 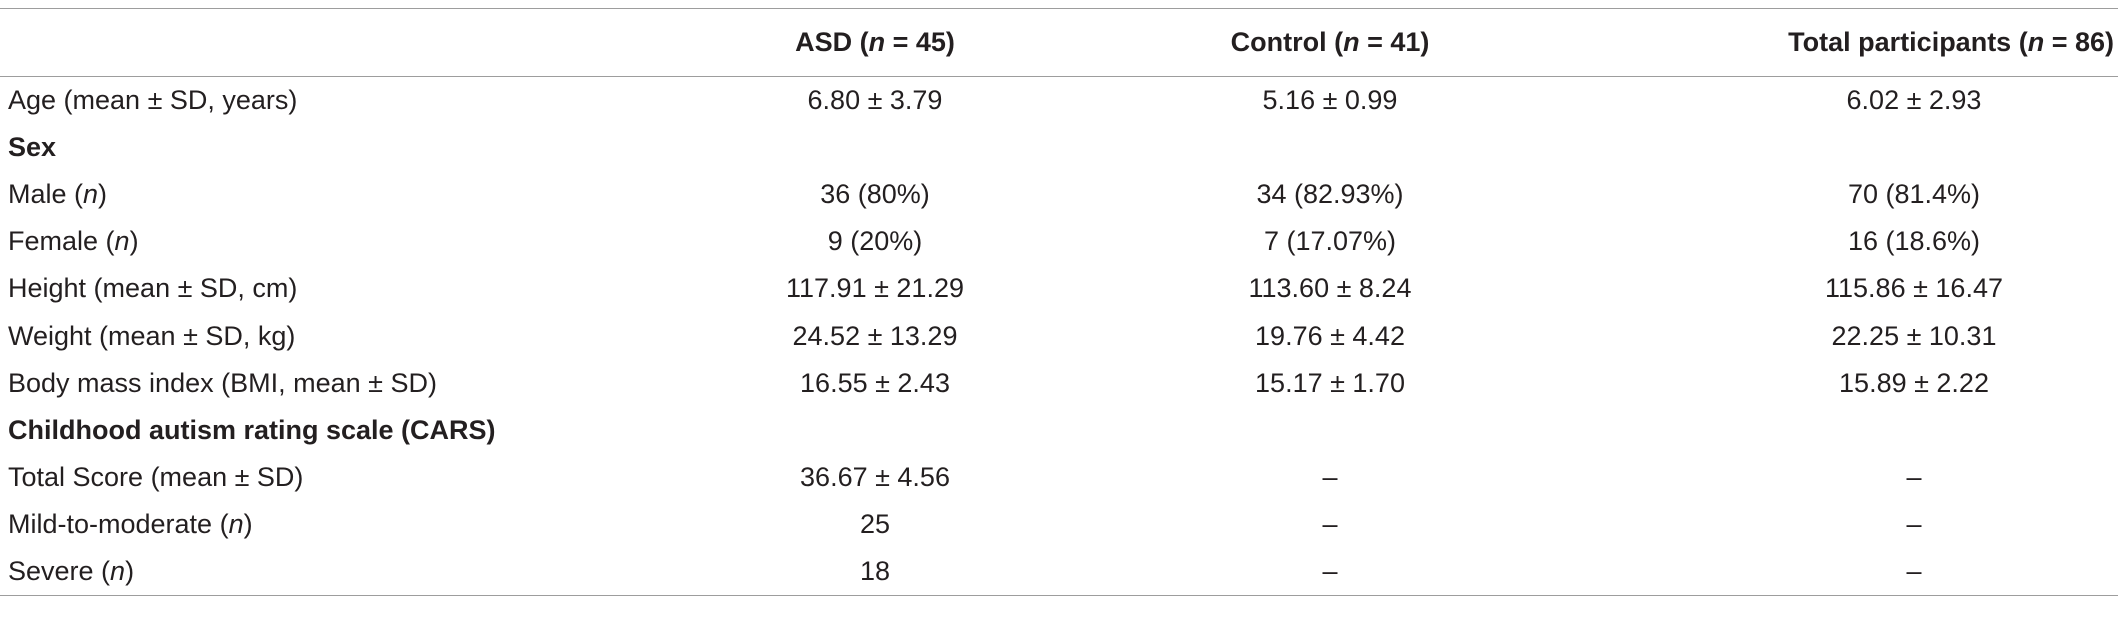 I want to click on row-label: Height (mean ± SD, cm), so click(x=153, y=288).